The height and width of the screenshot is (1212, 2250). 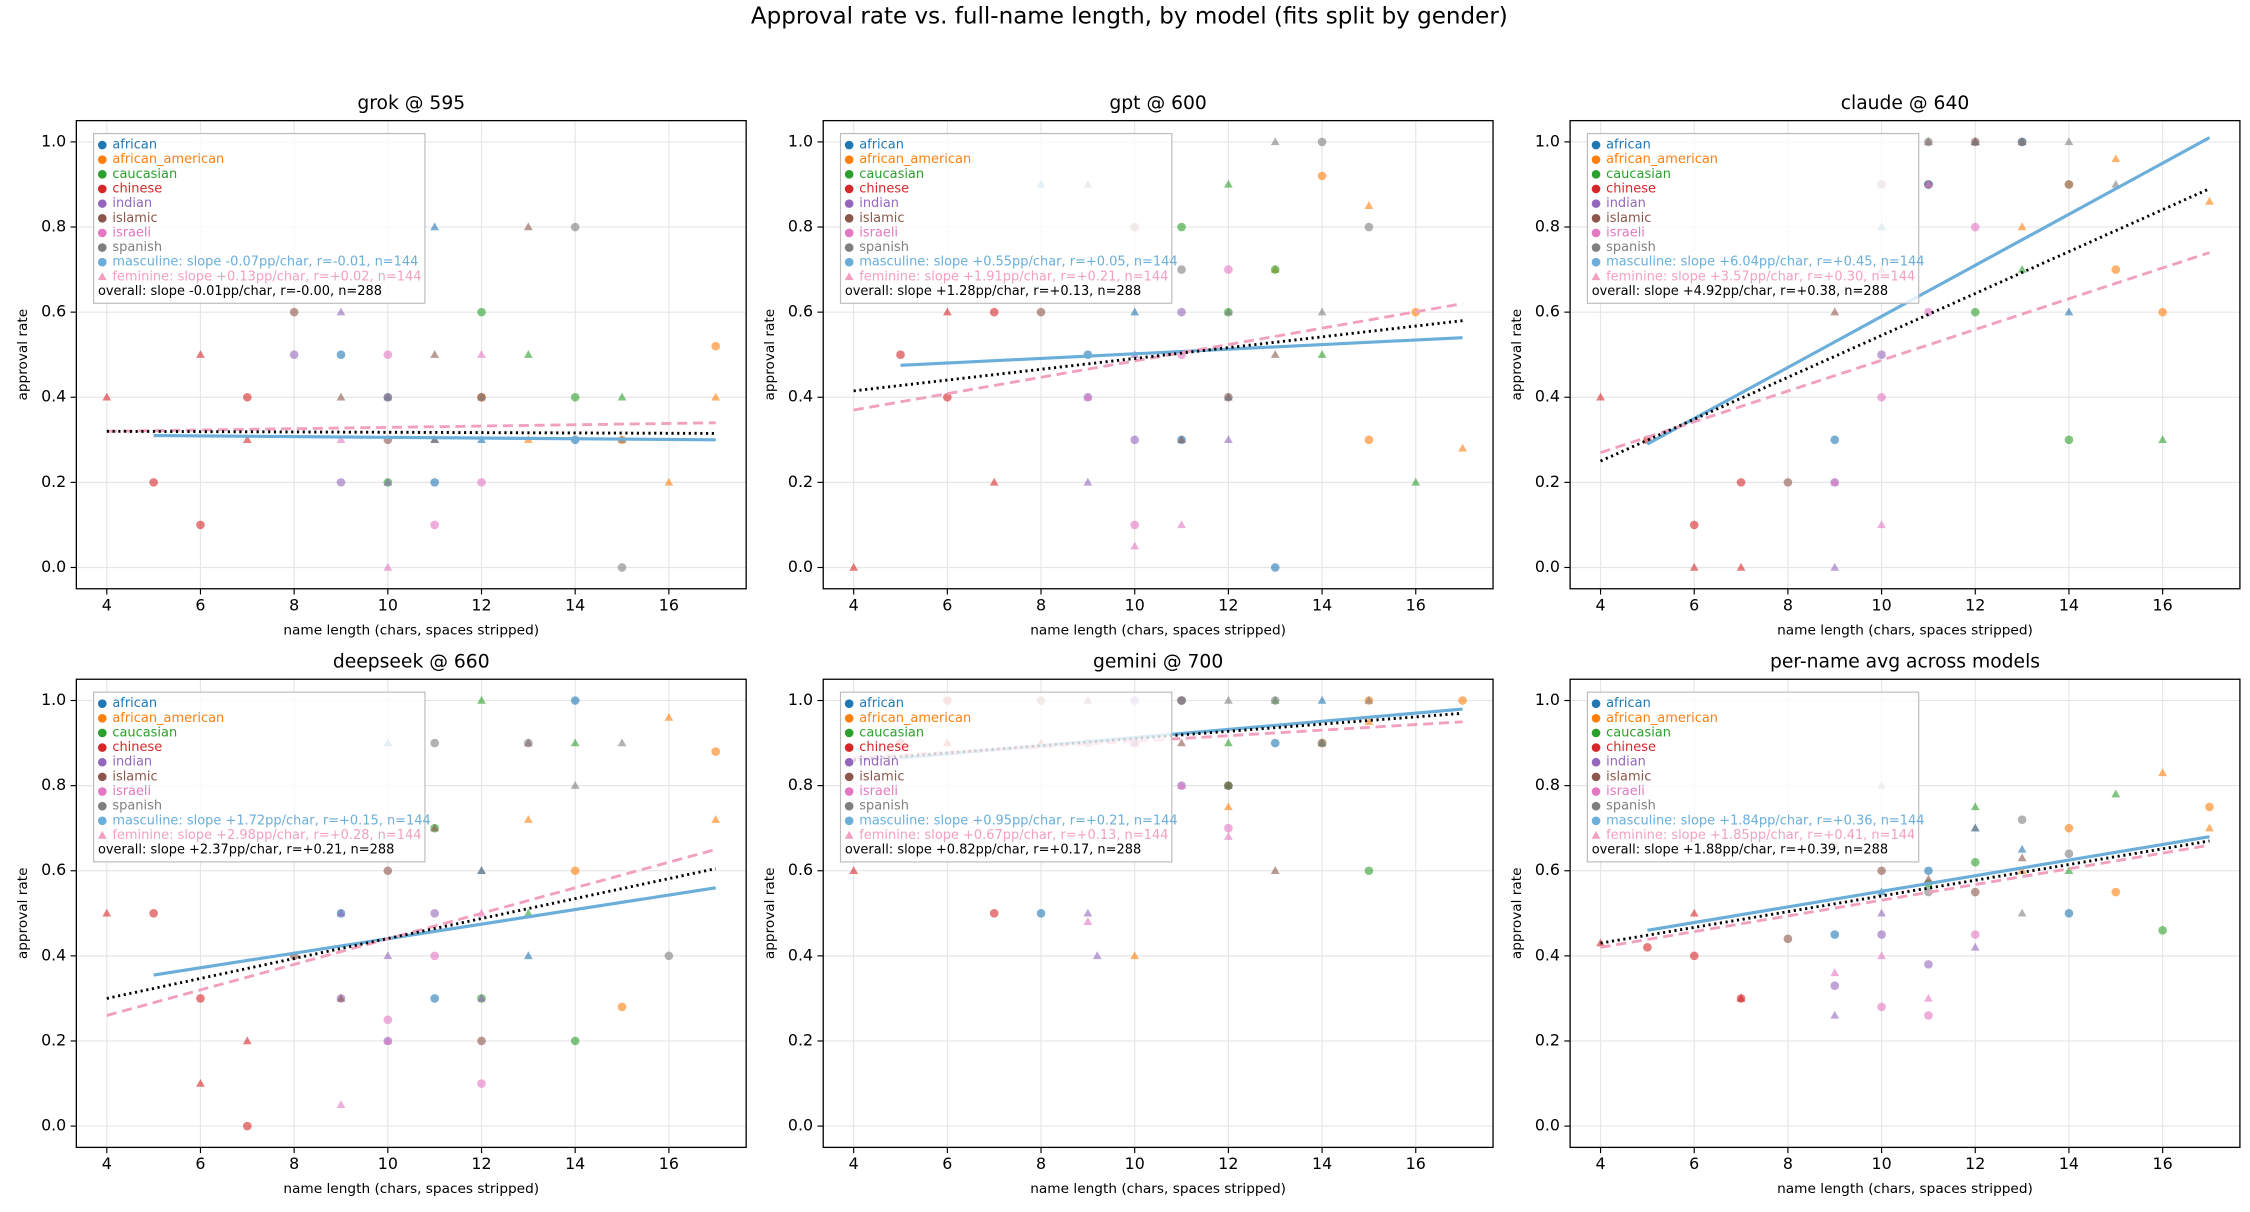 What do you see at coordinates (259, 218) in the screenshot?
I see `legend-box` at bounding box center [259, 218].